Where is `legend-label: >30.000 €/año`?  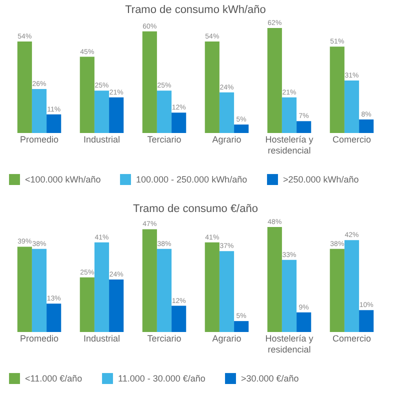 legend-label: >30.000 €/año is located at coordinates (270, 379).